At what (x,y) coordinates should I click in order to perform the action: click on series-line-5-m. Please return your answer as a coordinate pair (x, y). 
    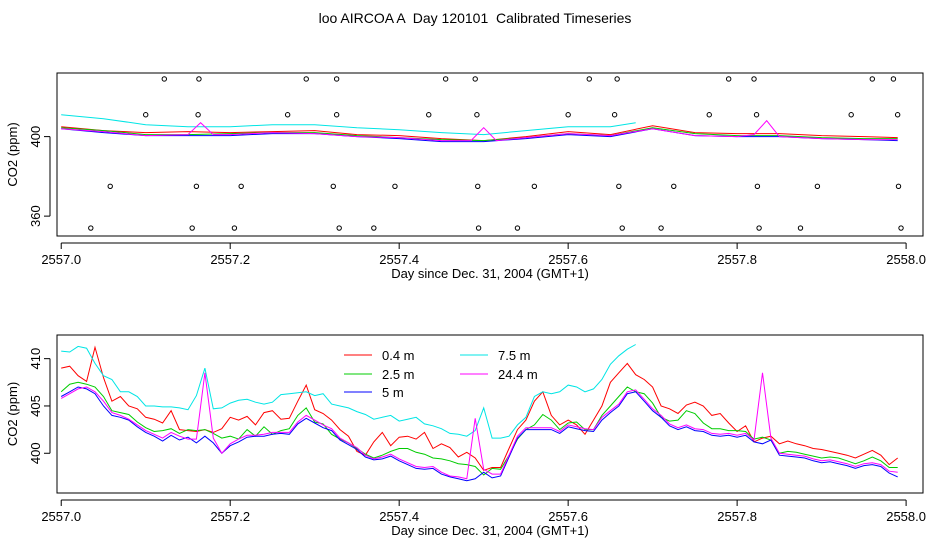
    Looking at the image, I should click on (479, 135).